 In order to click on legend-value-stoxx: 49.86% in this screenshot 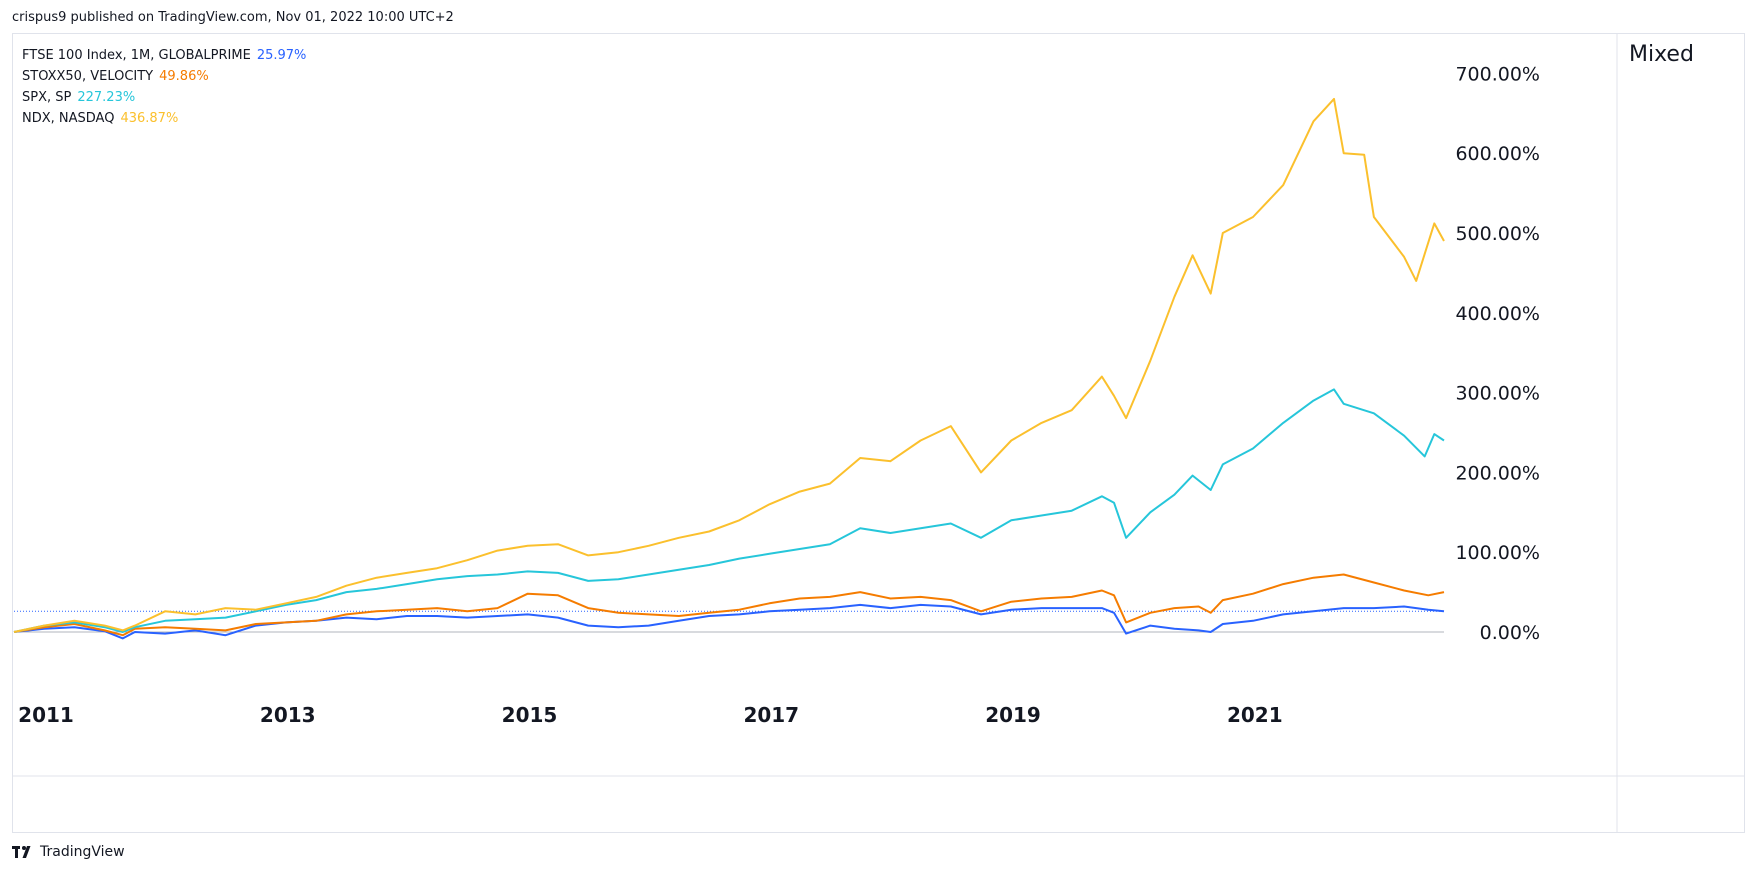, I will do `click(184, 76)`.